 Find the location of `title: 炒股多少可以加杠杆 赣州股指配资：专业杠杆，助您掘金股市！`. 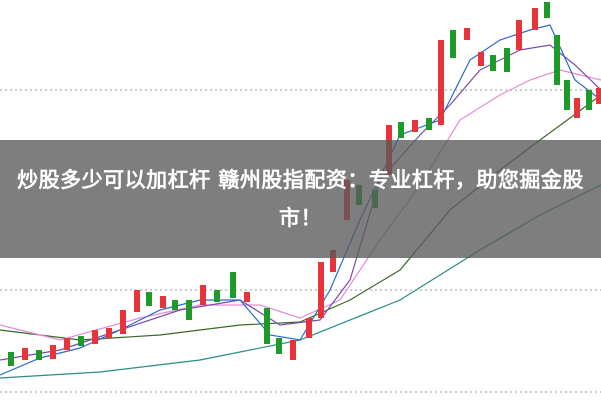

title: 炒股多少可以加杠杆 赣州股指配资：专业杠杆，助您掘金股市！ is located at coordinates (300, 199).